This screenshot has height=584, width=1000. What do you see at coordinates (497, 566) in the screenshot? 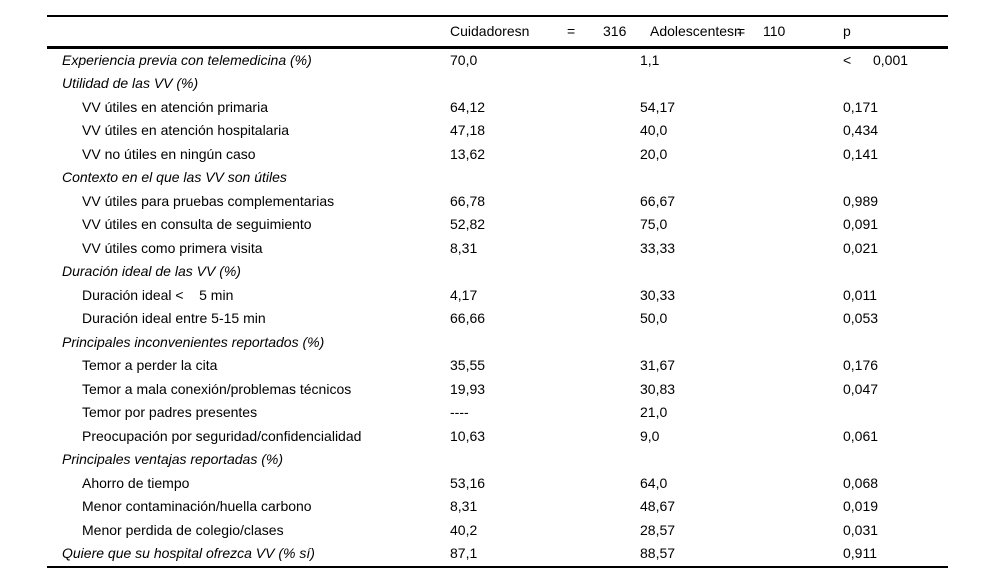
I see `table-bottom-rule` at bounding box center [497, 566].